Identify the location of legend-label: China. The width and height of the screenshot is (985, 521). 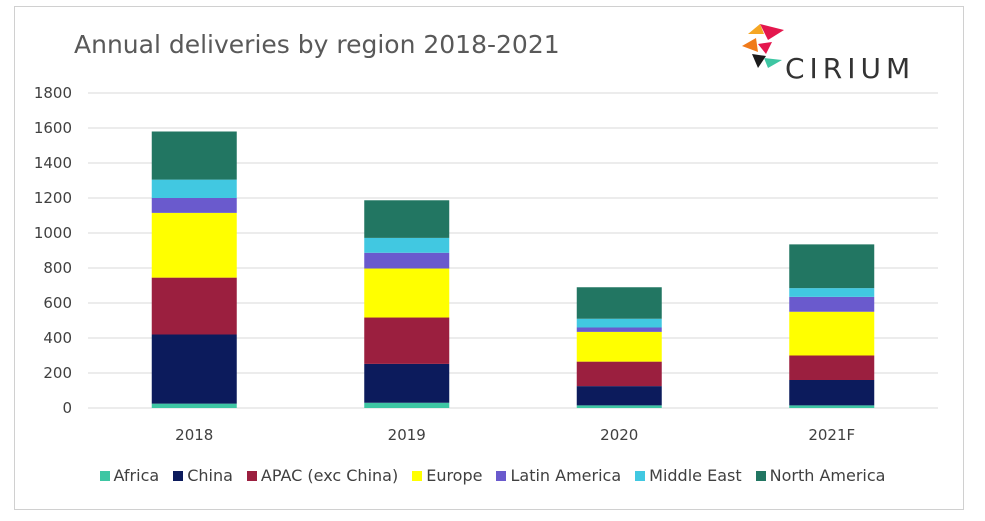
(210, 475).